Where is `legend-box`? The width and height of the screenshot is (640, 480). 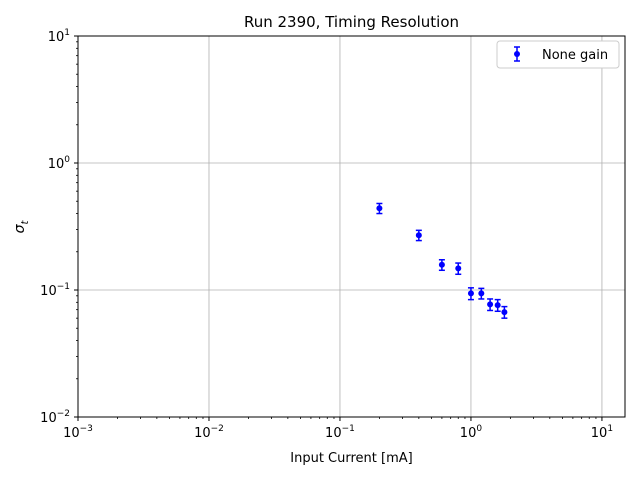
legend-box is located at coordinates (558, 54).